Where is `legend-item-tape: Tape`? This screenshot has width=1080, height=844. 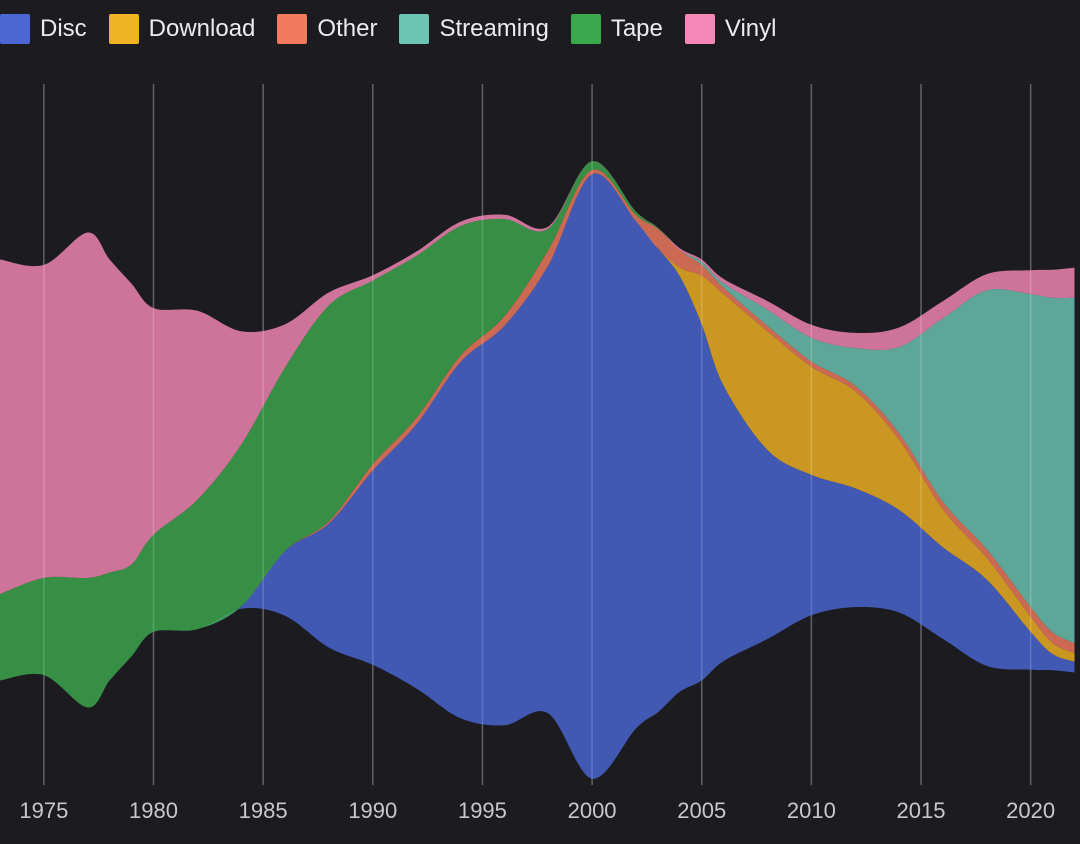
legend-item-tape: Tape is located at coordinates (616, 29).